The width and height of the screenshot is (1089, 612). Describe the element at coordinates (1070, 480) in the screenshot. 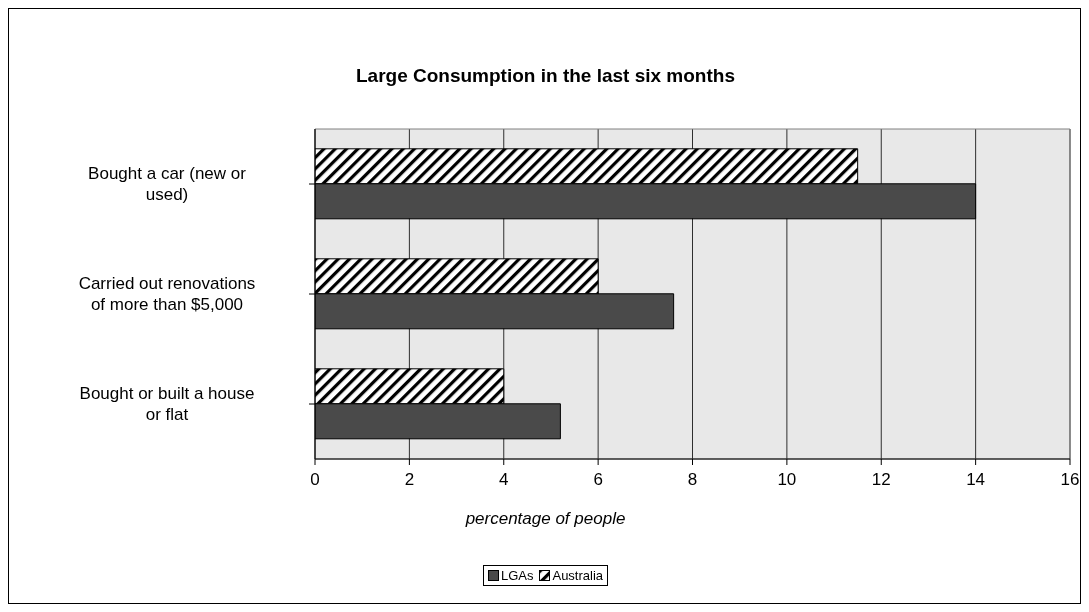

I see `x-tick-label: 16` at that location.